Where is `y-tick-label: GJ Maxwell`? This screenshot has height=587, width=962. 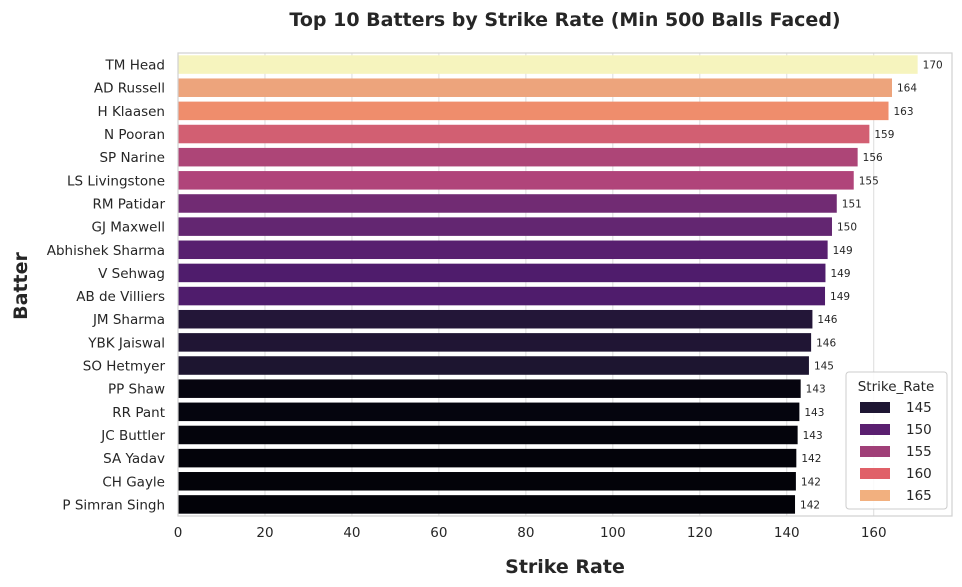
y-tick-label: GJ Maxwell is located at coordinates (129, 228).